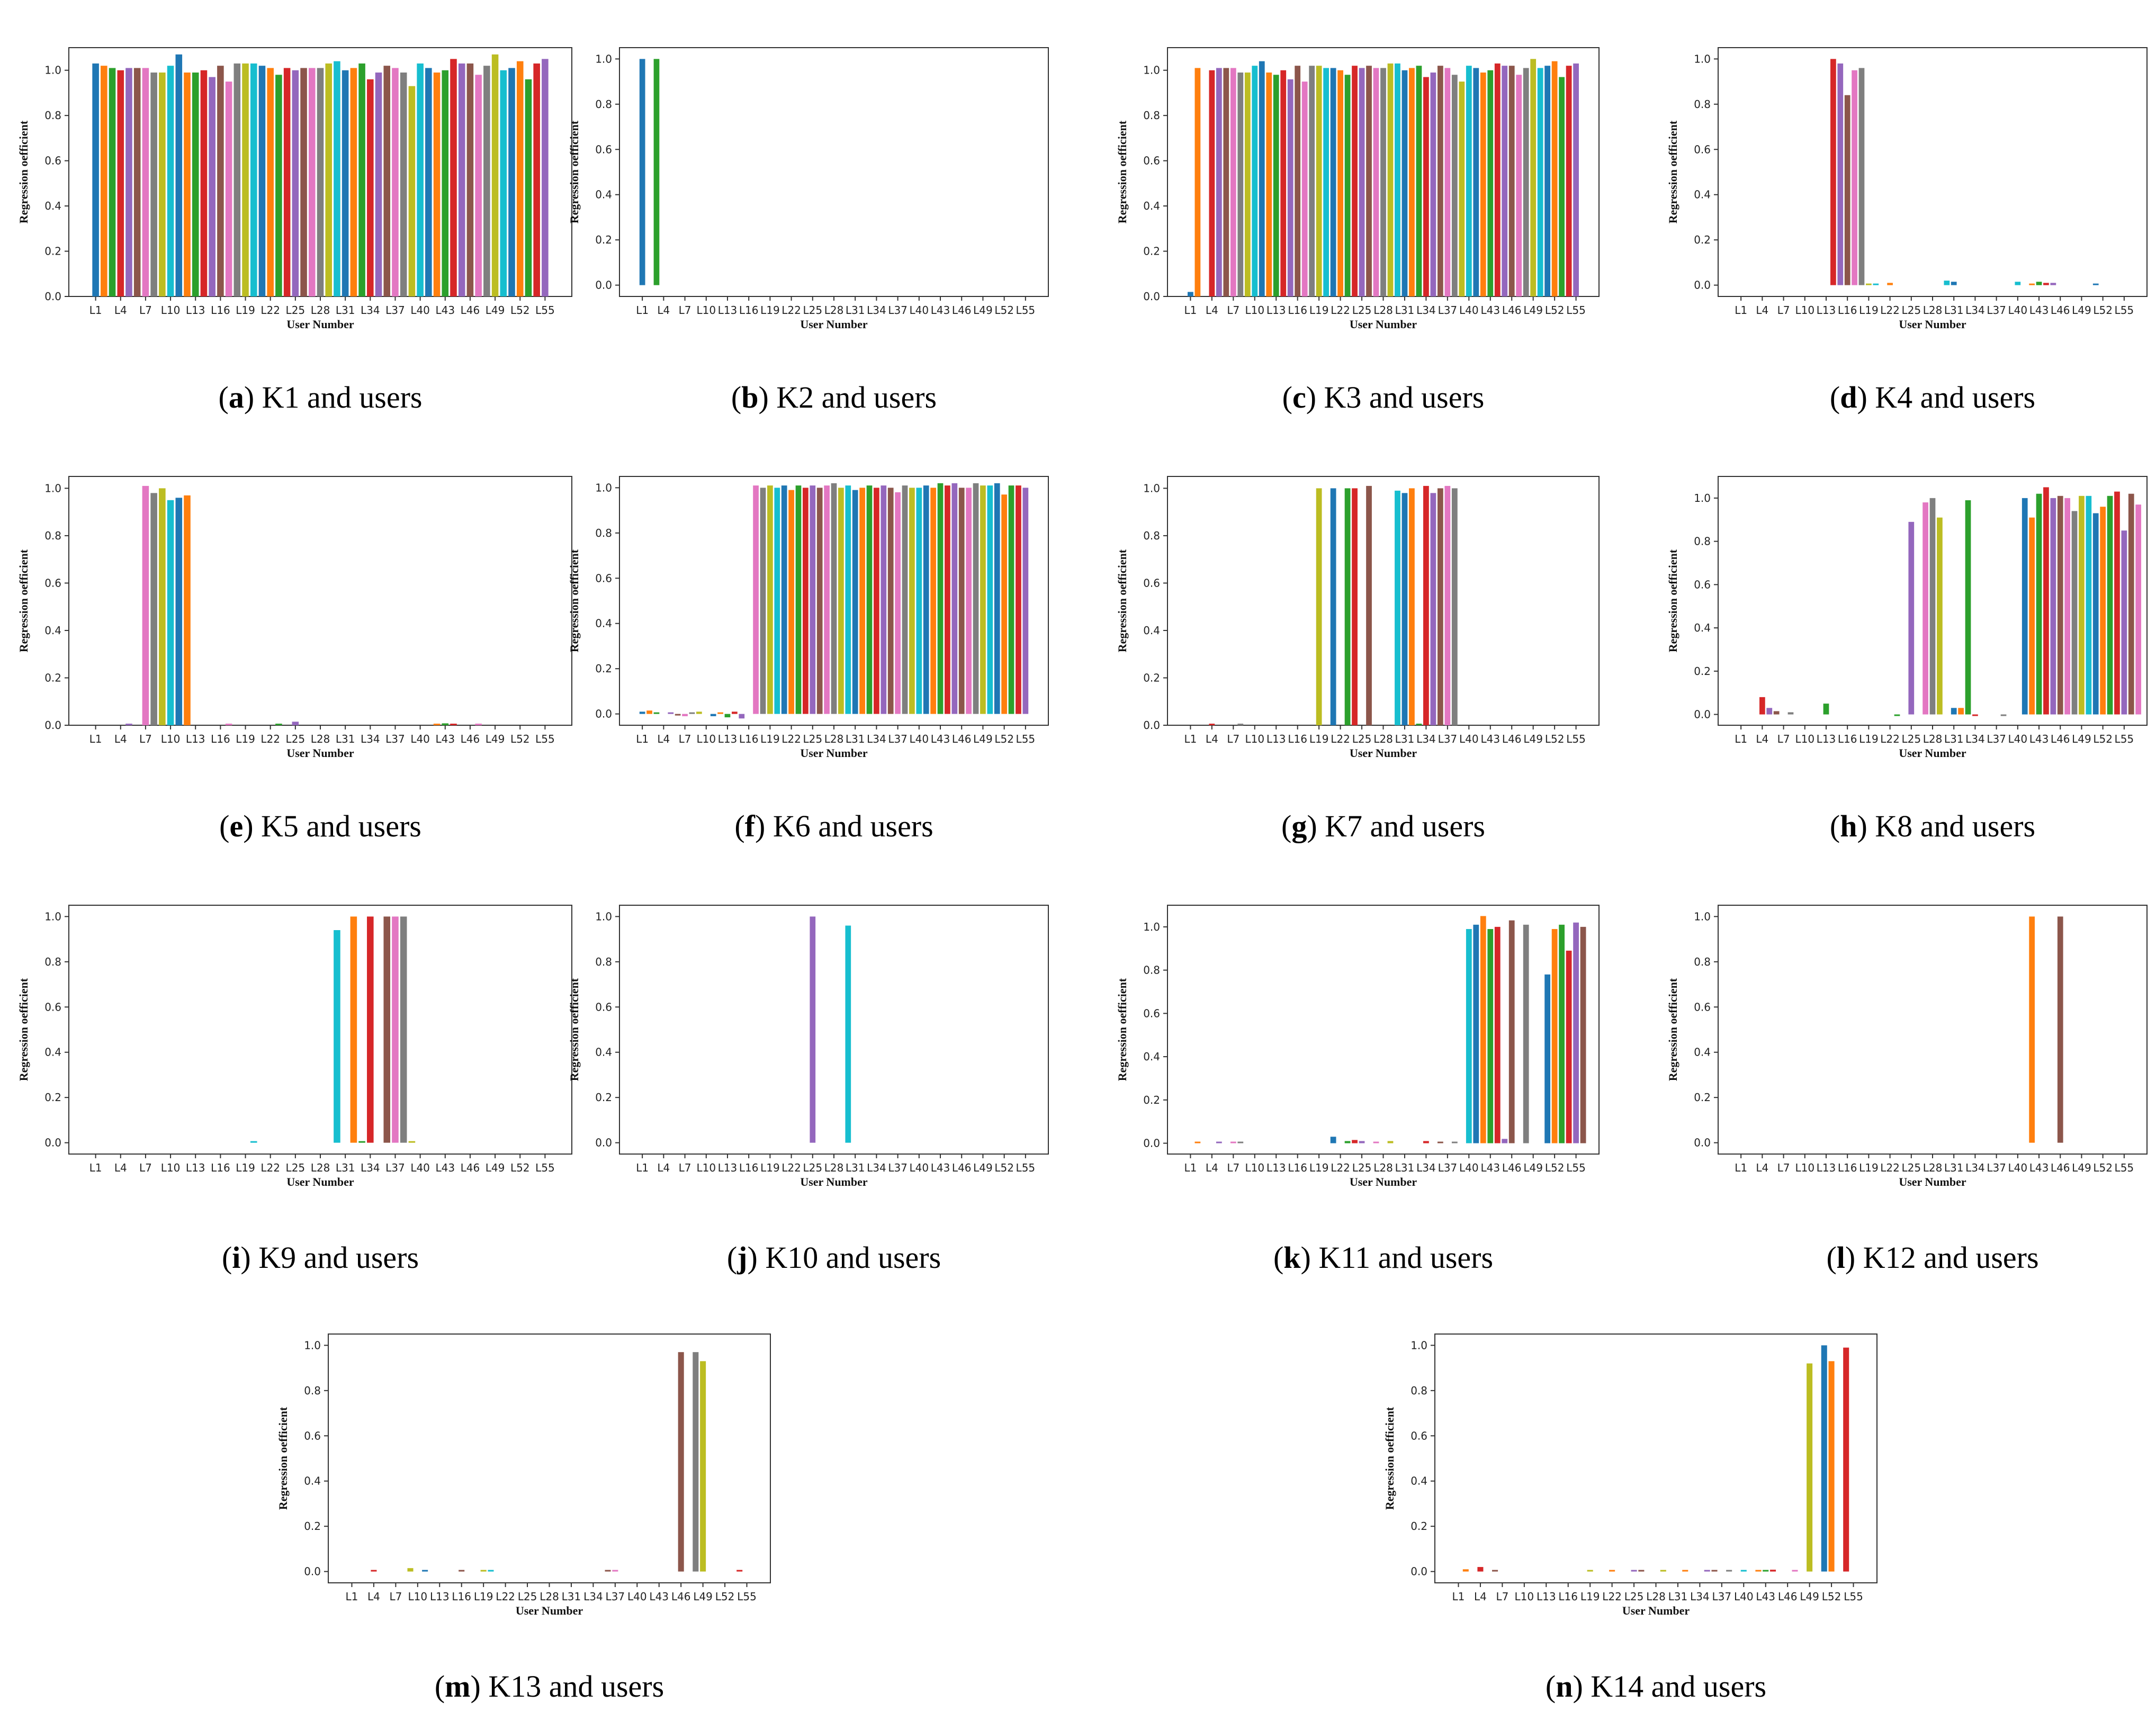 The width and height of the screenshot is (2156, 1712). Describe the element at coordinates (2060, 739) in the screenshot. I see `x-tick-label: L46` at that location.